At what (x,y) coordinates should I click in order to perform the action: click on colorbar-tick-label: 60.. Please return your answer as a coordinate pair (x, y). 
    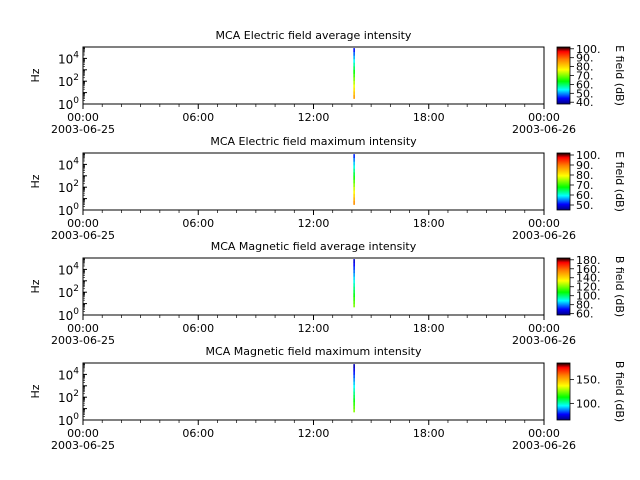
    Looking at the image, I should click on (585, 195).